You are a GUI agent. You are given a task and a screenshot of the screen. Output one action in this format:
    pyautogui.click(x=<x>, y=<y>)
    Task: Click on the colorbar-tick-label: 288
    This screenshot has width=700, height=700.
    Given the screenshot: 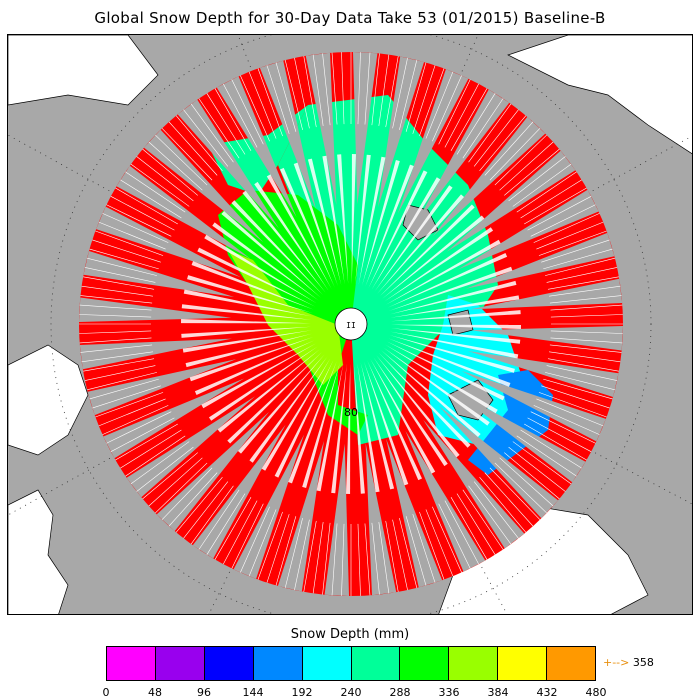 What is the action you would take?
    pyautogui.click(x=400, y=692)
    